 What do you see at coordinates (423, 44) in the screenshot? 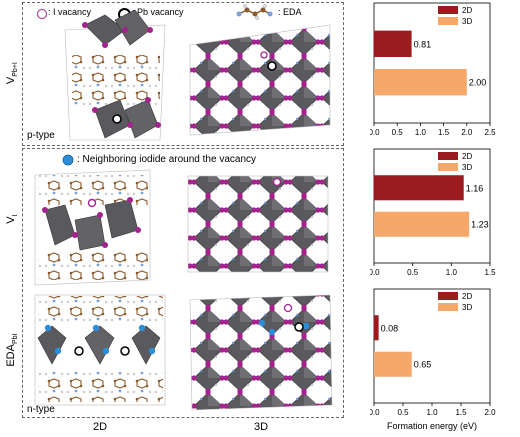
I see `bar-value-label: 0.81` at bounding box center [423, 44].